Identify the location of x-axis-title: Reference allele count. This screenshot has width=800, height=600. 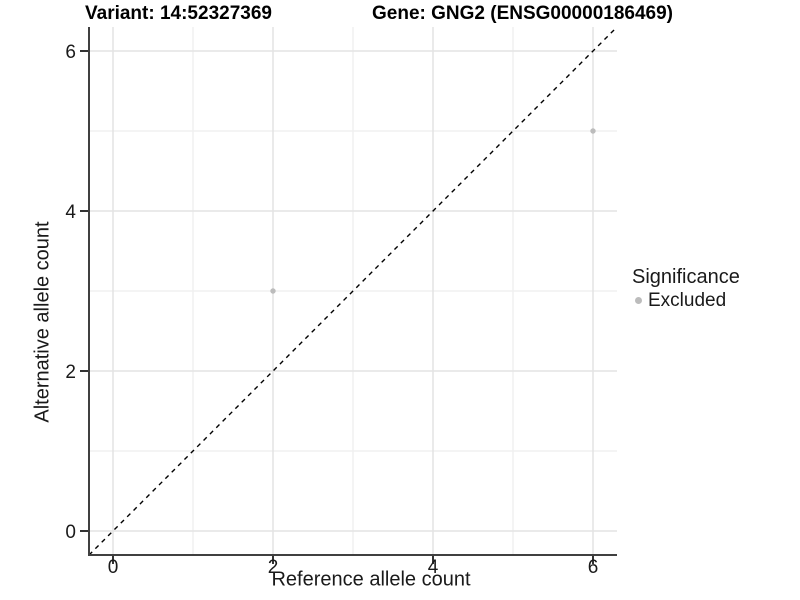
(371, 579).